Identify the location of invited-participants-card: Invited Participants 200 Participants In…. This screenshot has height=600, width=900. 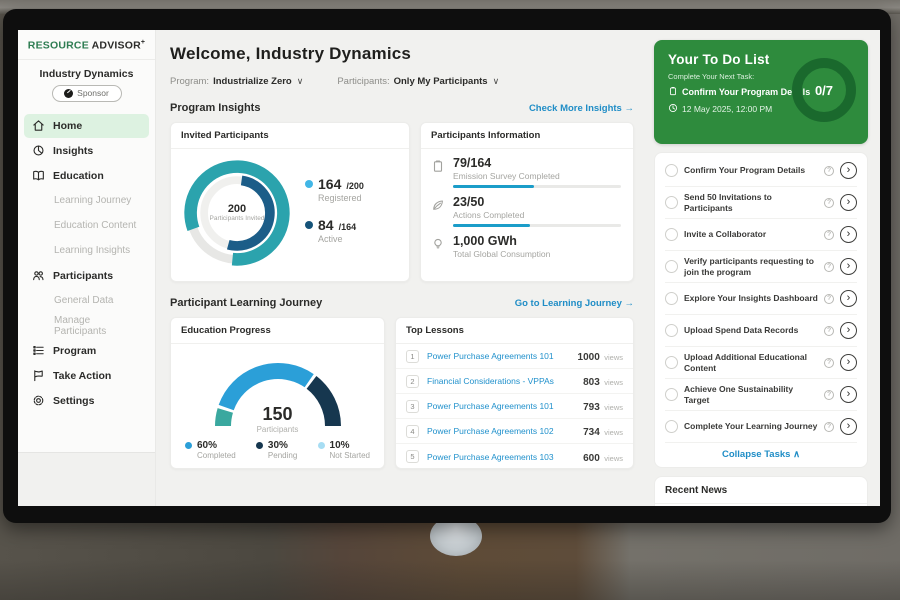
(290, 202).